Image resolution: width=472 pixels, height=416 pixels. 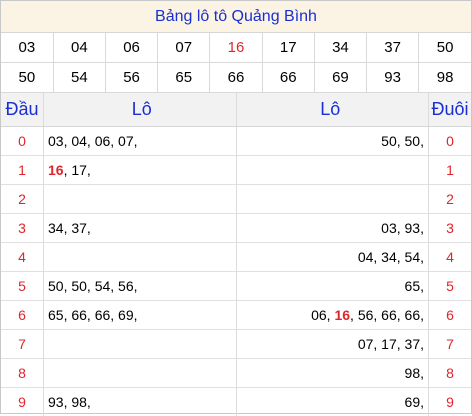 I want to click on header-lo-left: Lô, so click(x=140, y=110).